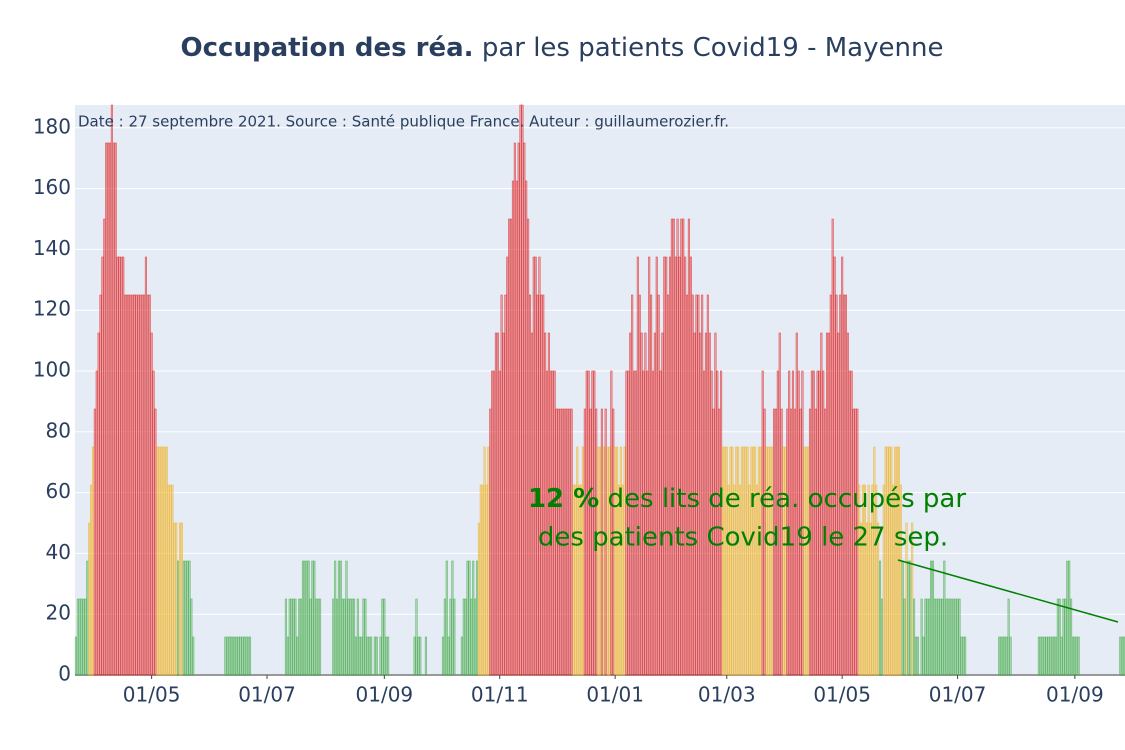 The width and height of the screenshot is (1125, 750). What do you see at coordinates (1075, 695) in the screenshot?
I see `x-tick-label: 01/09` at bounding box center [1075, 695].